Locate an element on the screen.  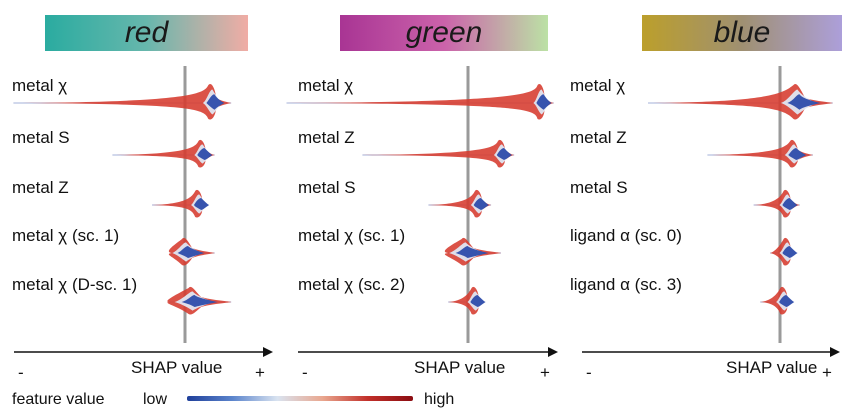
panel-title: blue is located at coordinates (742, 32).